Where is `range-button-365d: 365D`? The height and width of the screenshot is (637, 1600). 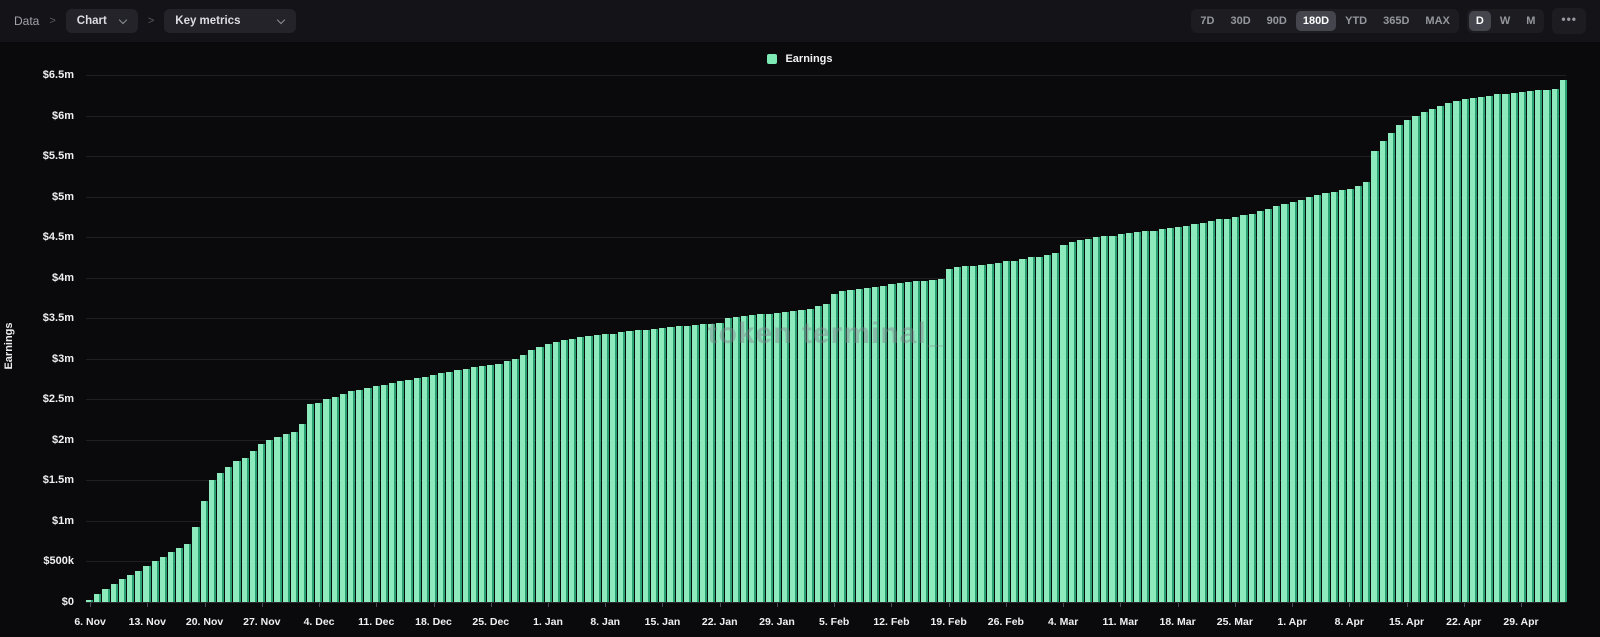
range-button-365d: 365D is located at coordinates (1396, 21).